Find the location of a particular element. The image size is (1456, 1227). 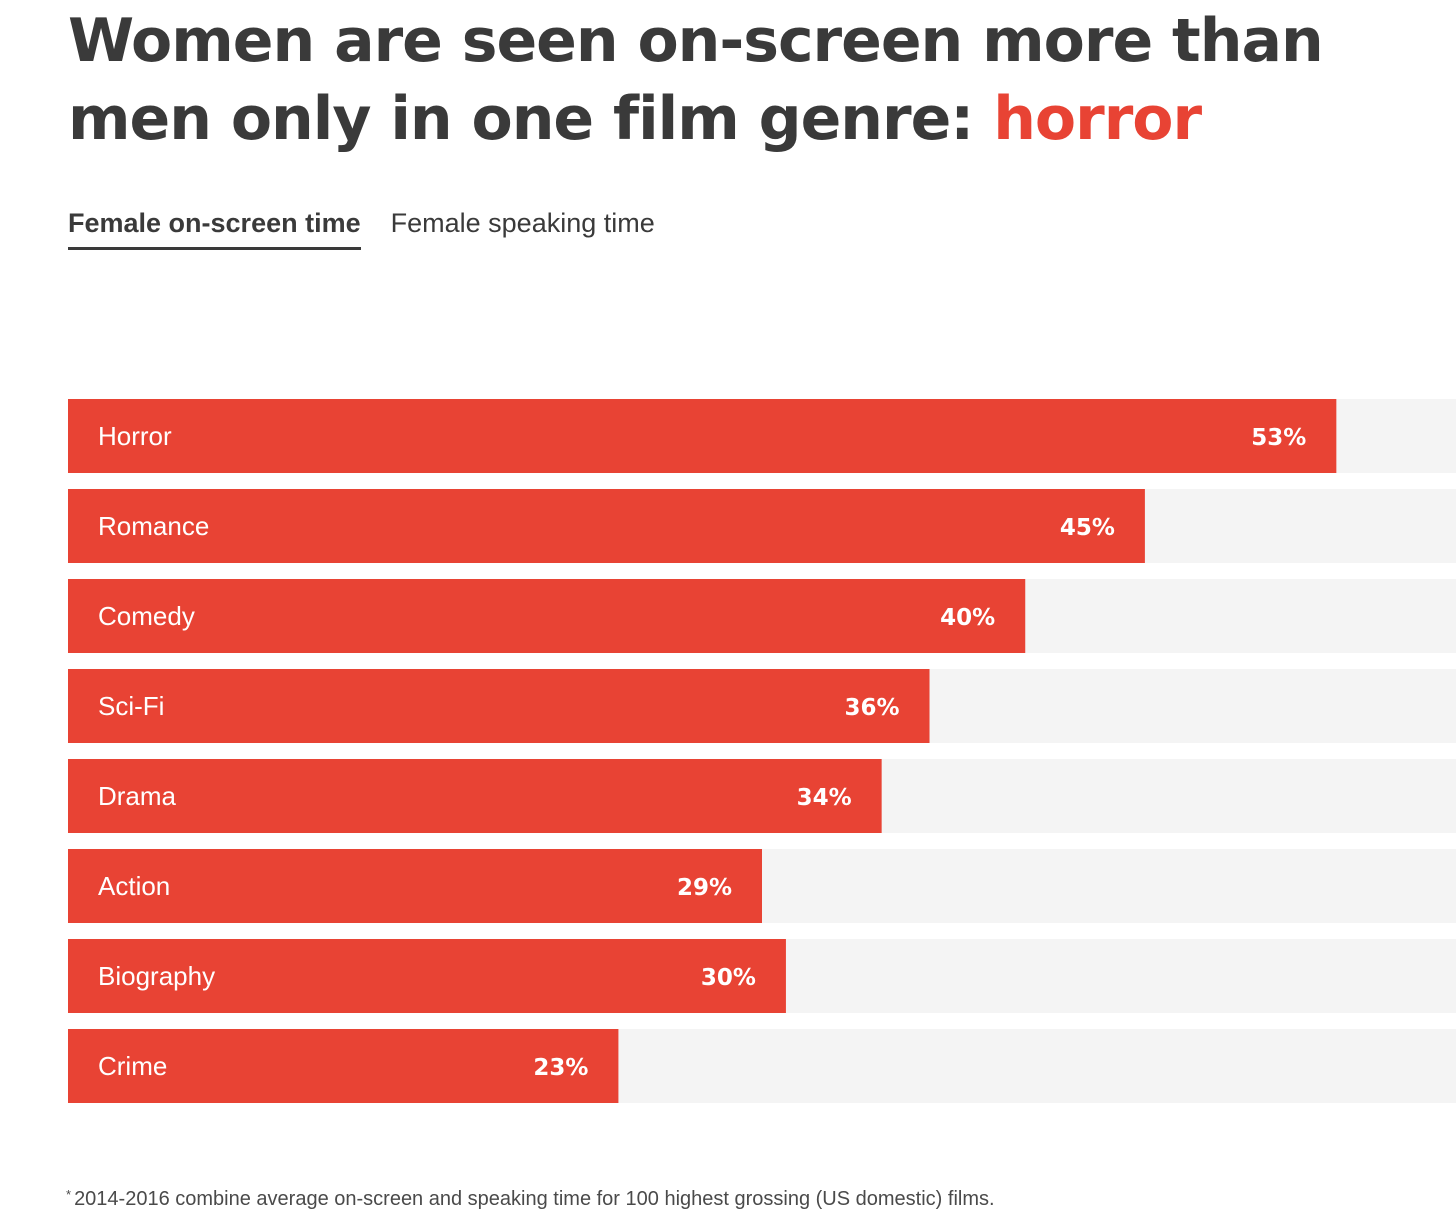

value-label-romance: 45% is located at coordinates (1087, 528).